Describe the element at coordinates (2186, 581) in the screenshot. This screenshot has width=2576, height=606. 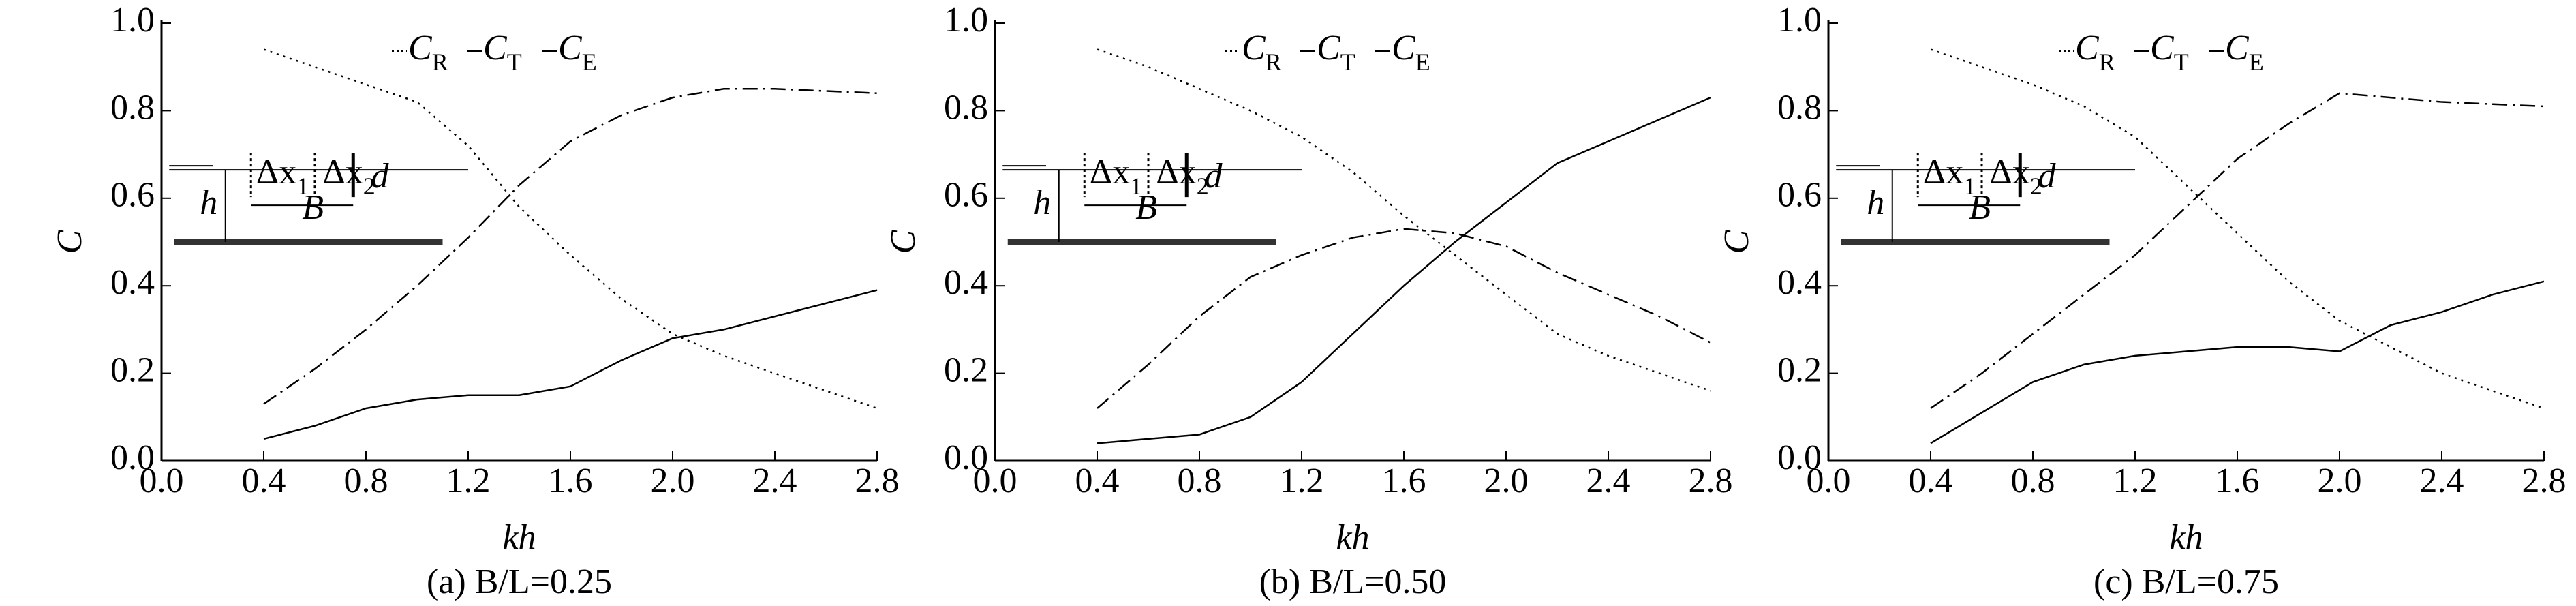
I see `caption: (c) B/L=0.75` at that location.